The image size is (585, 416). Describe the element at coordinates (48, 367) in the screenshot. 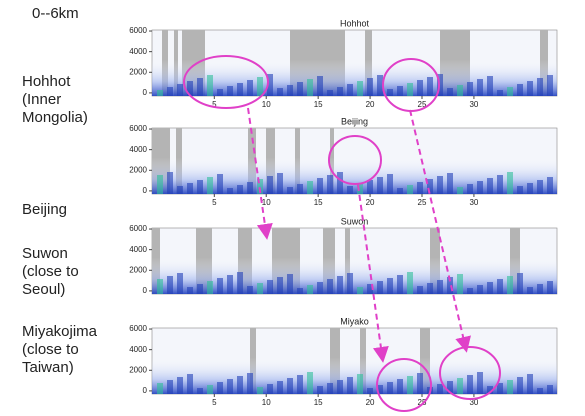

I see `site-label: Taiwan)` at that location.